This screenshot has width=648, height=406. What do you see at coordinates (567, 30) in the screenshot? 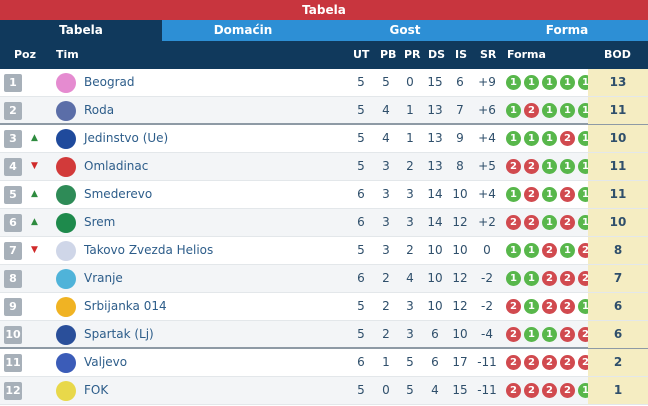
I see `tab-forma: Forma` at bounding box center [567, 30].